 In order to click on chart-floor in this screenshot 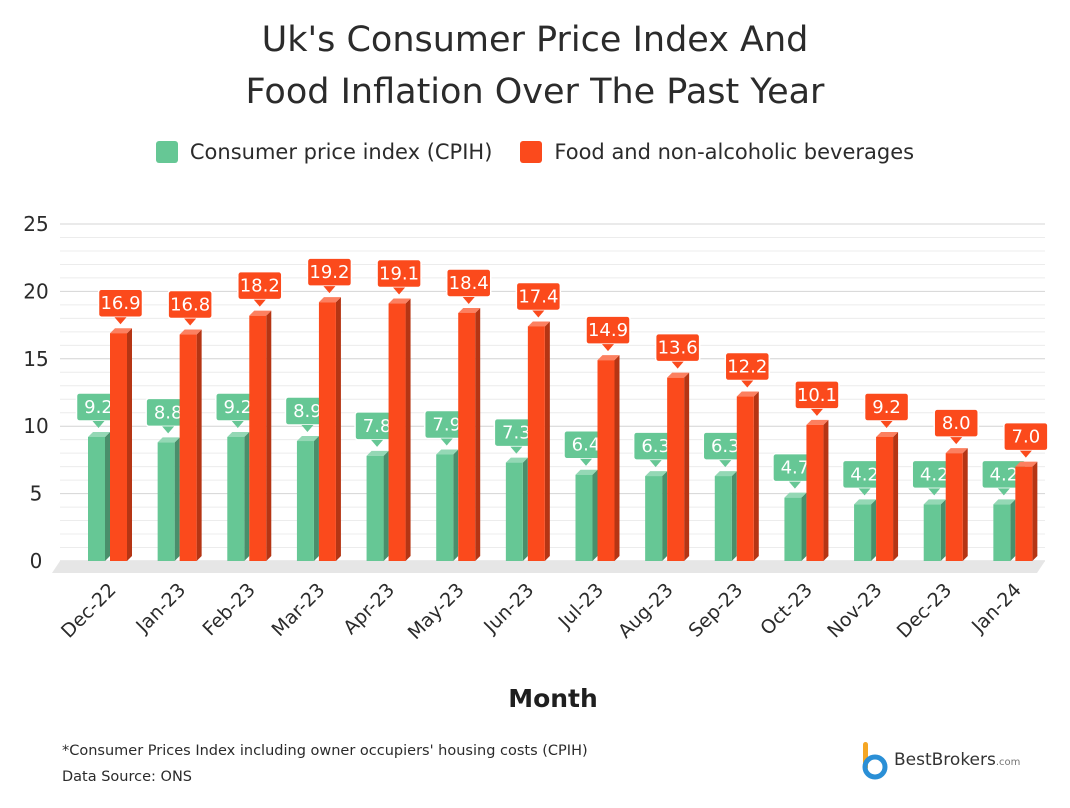, I will do `click(548, 567)`.